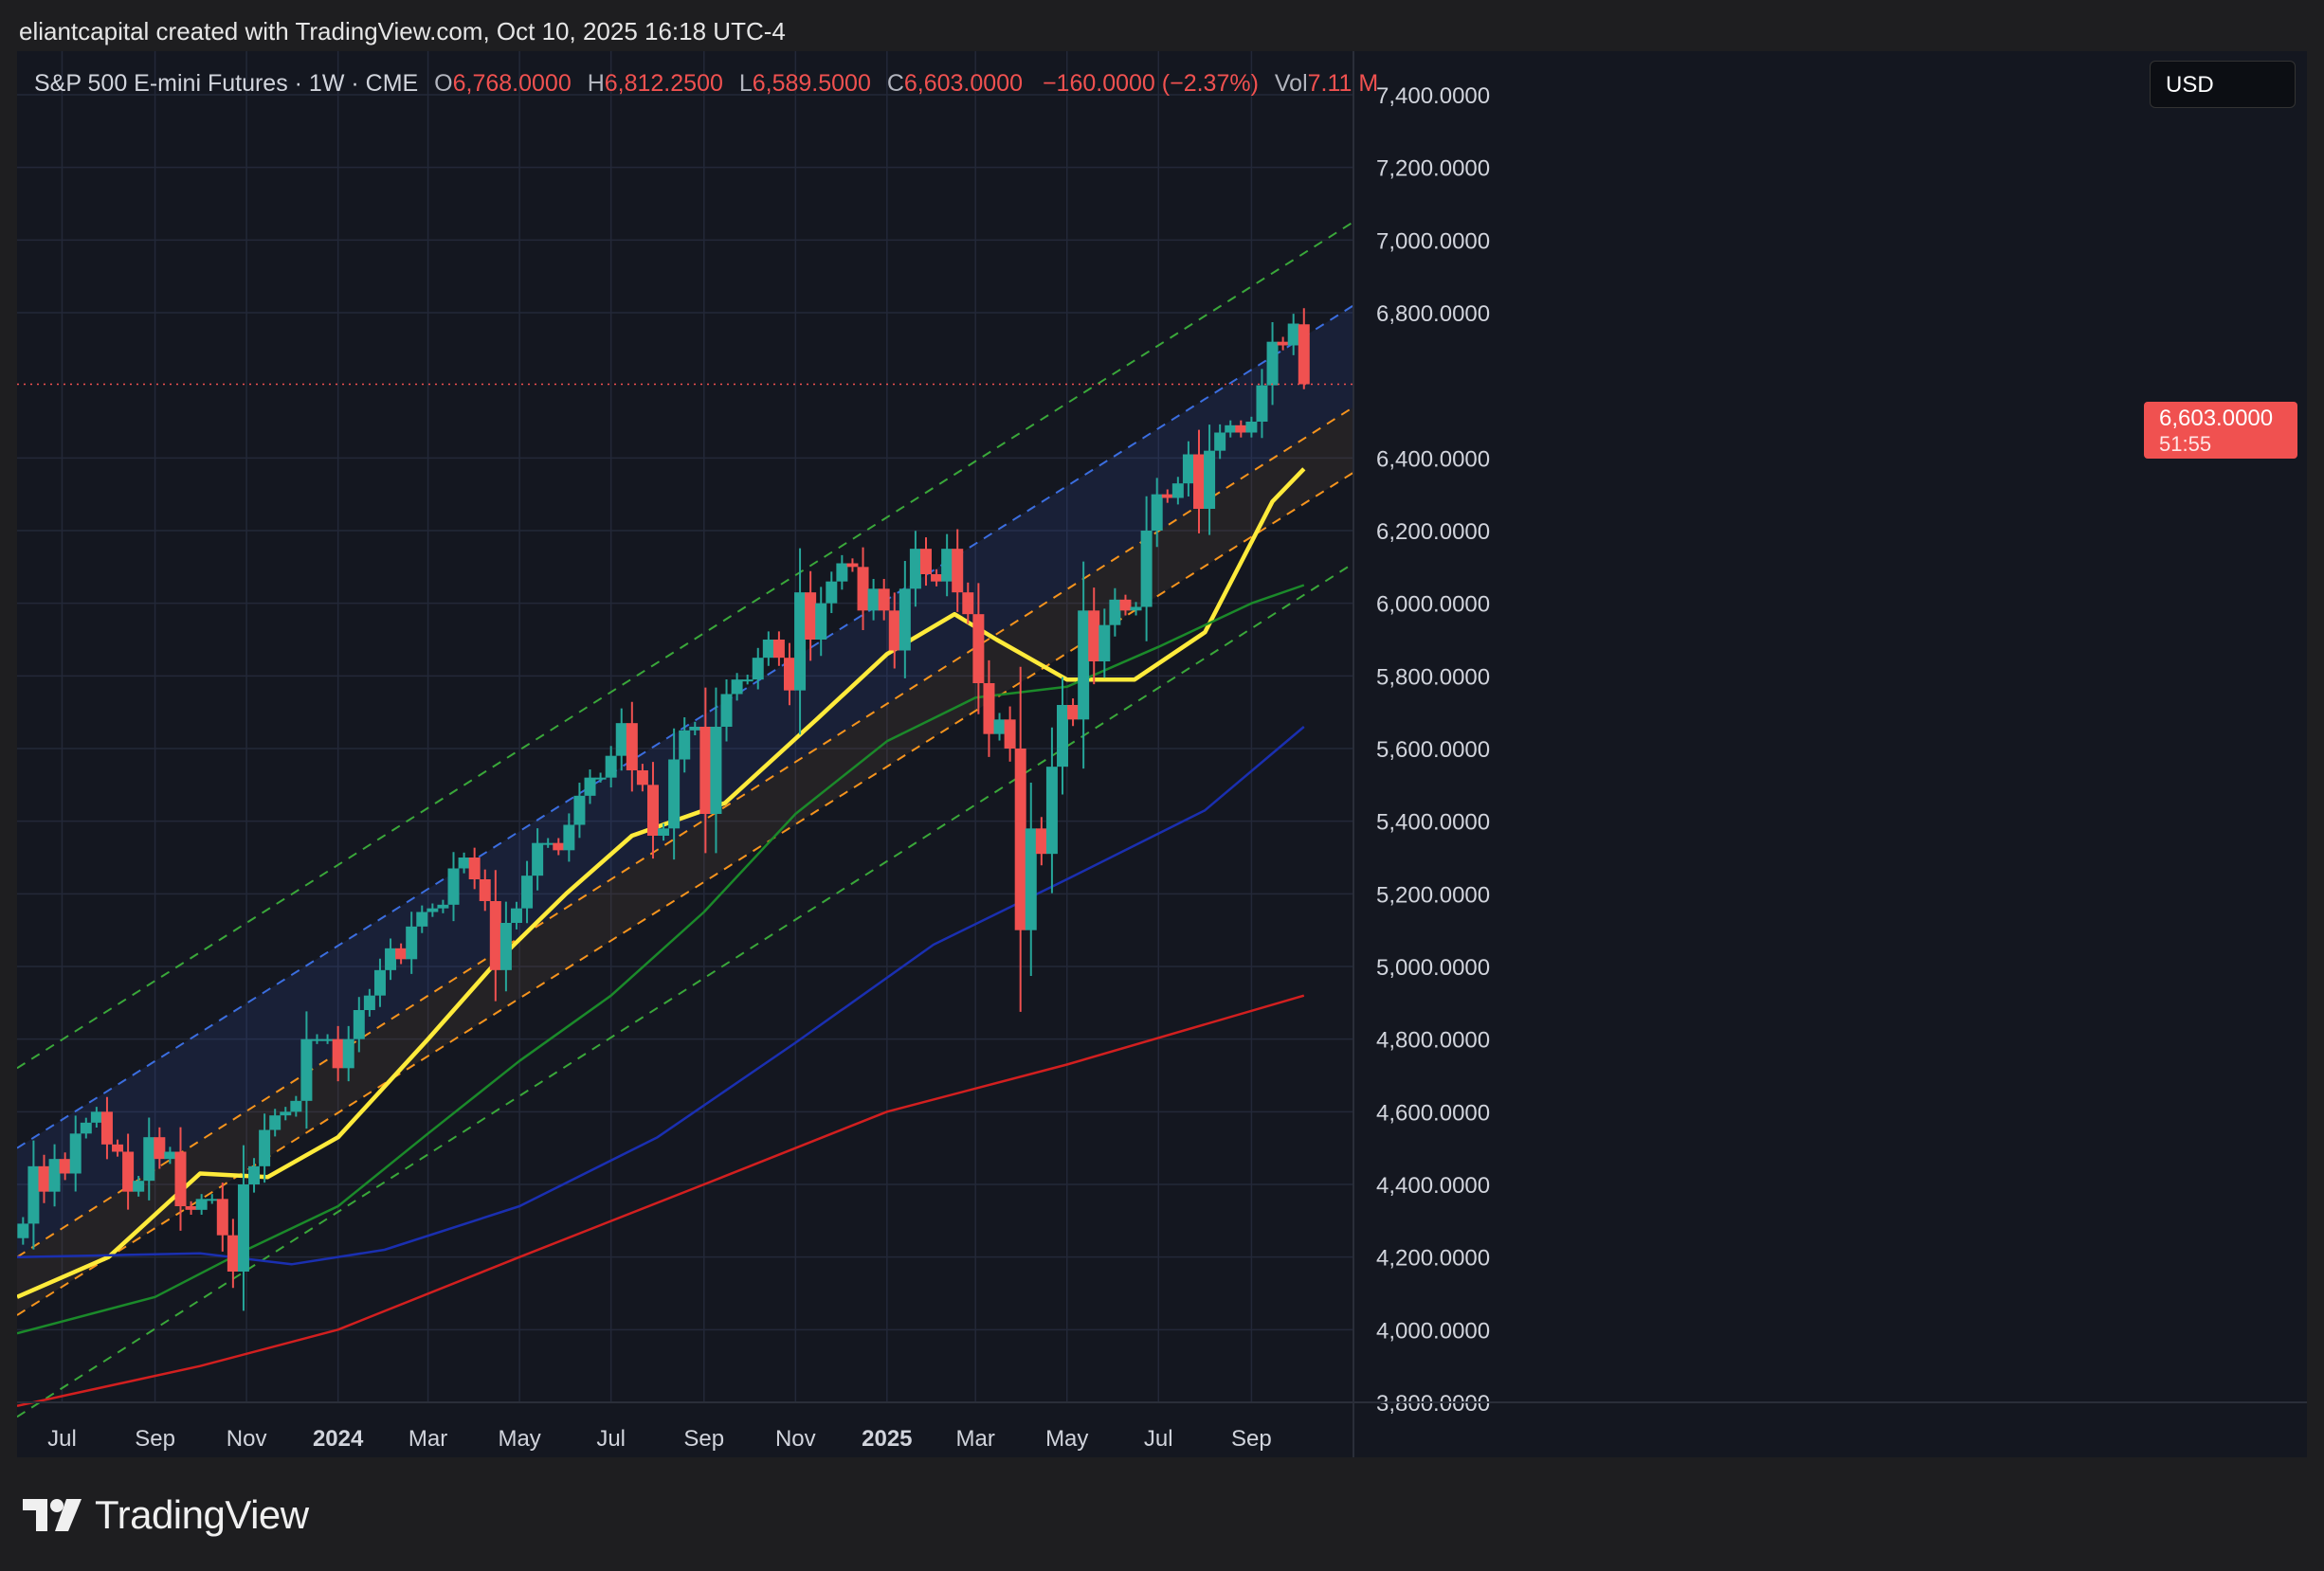 The height and width of the screenshot is (1571, 2324). I want to click on y-tick-label: 7,400.0000, so click(1433, 96).